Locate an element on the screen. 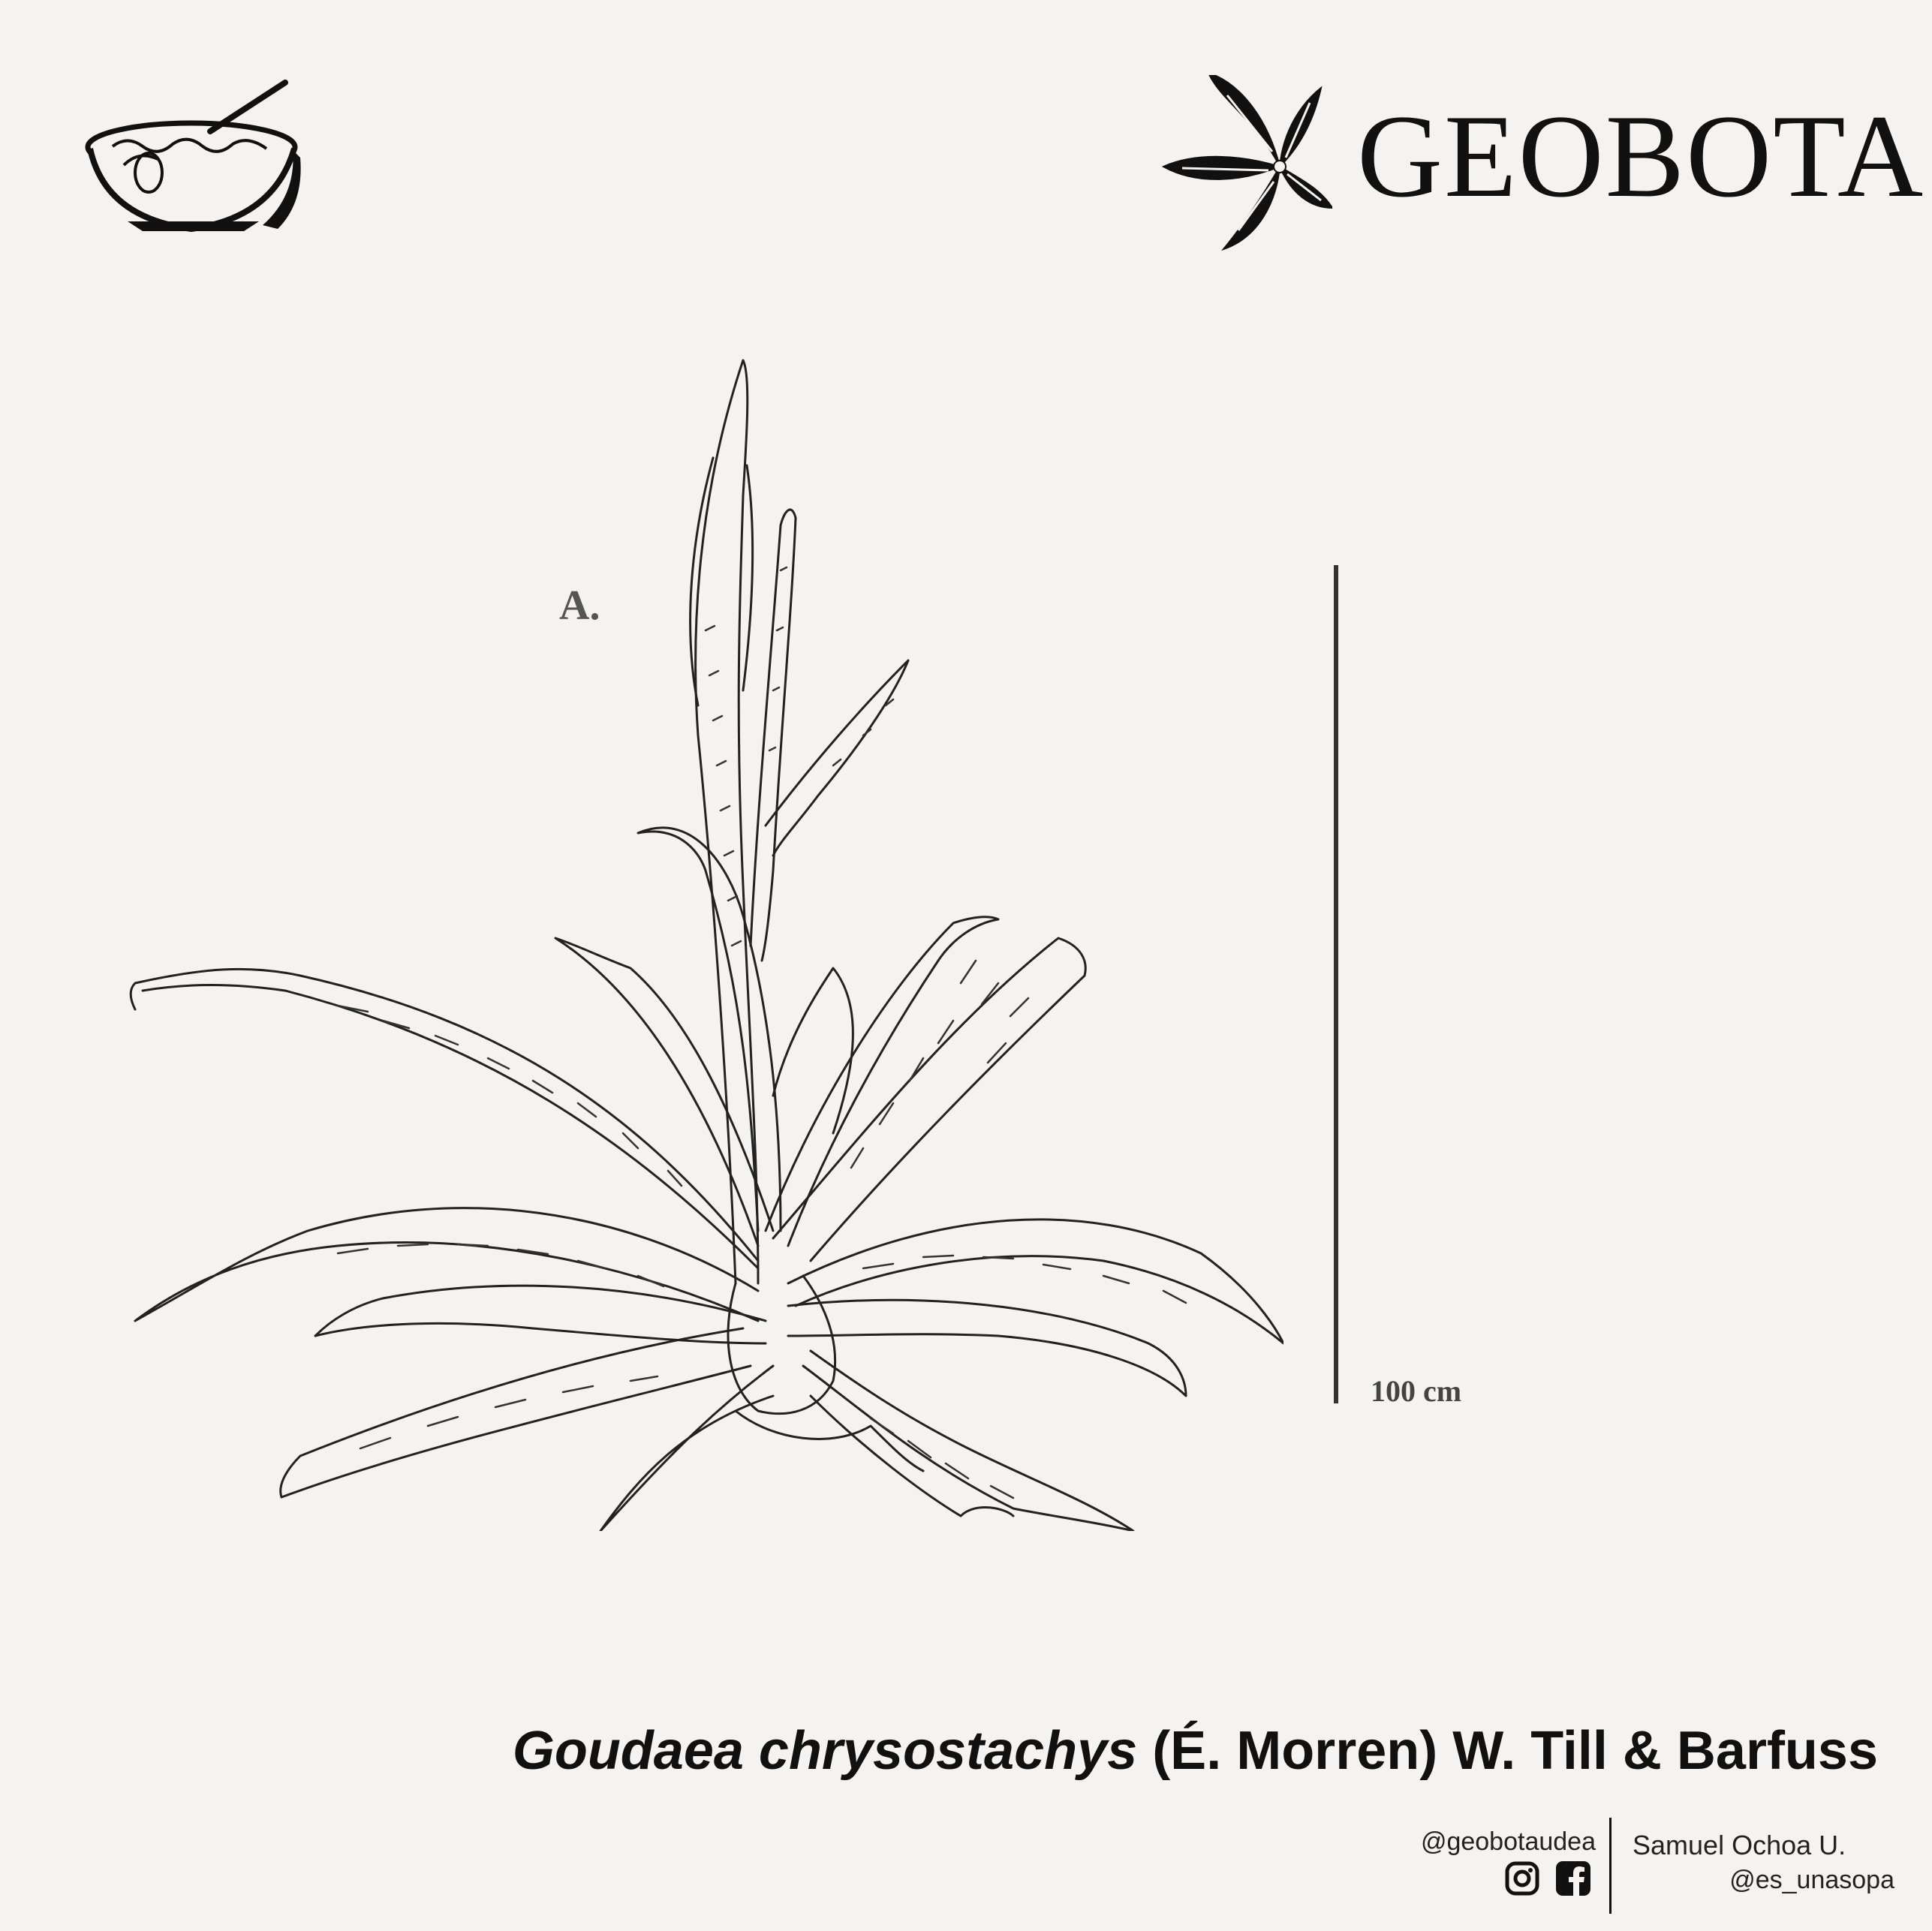 This screenshot has height=1931, width=1932. soup-bowl-icon is located at coordinates (193, 156).